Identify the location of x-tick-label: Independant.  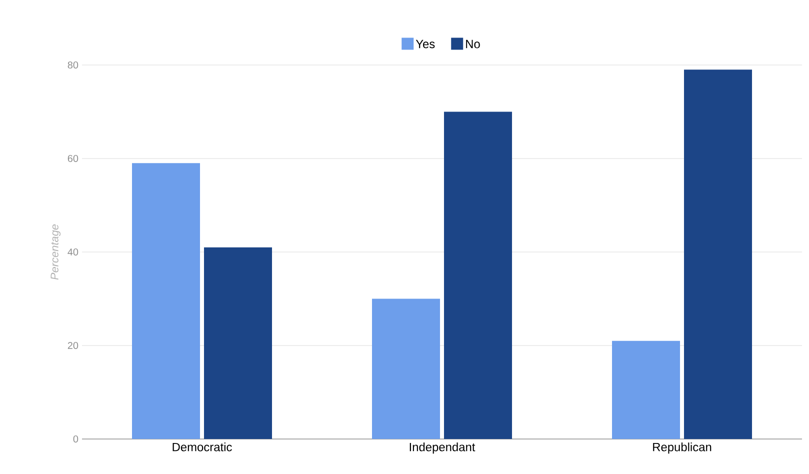
(443, 448).